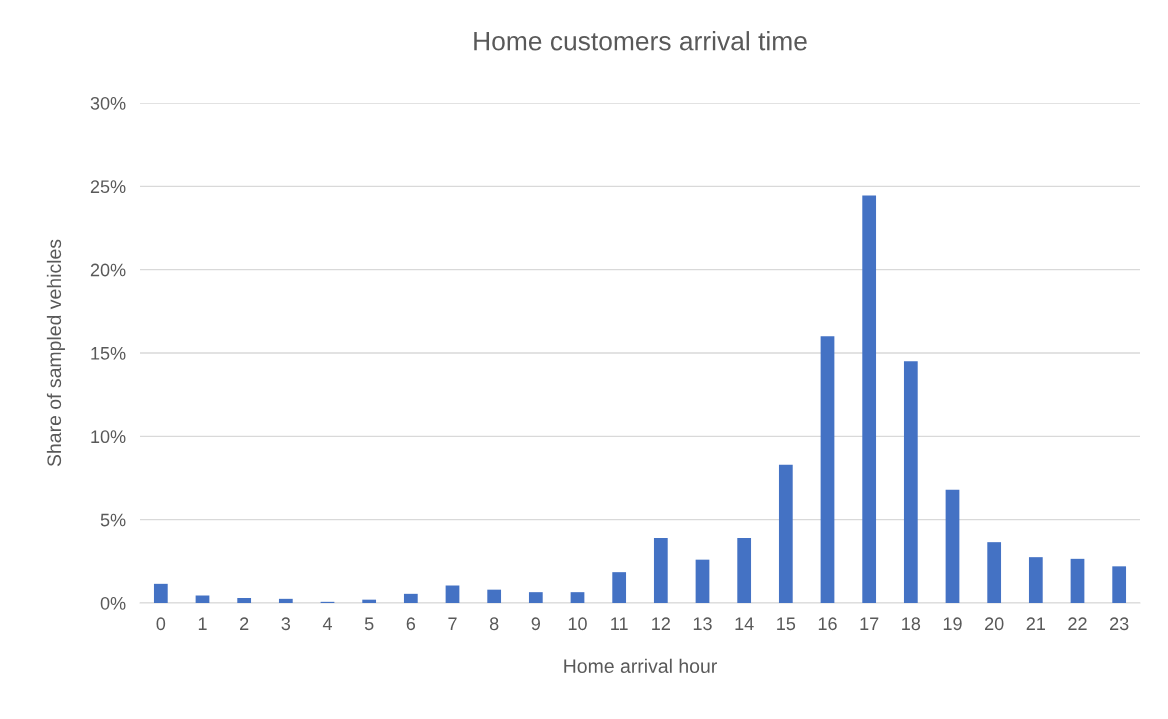 This screenshot has width=1168, height=719. I want to click on x-tick-label: 7, so click(452, 623).